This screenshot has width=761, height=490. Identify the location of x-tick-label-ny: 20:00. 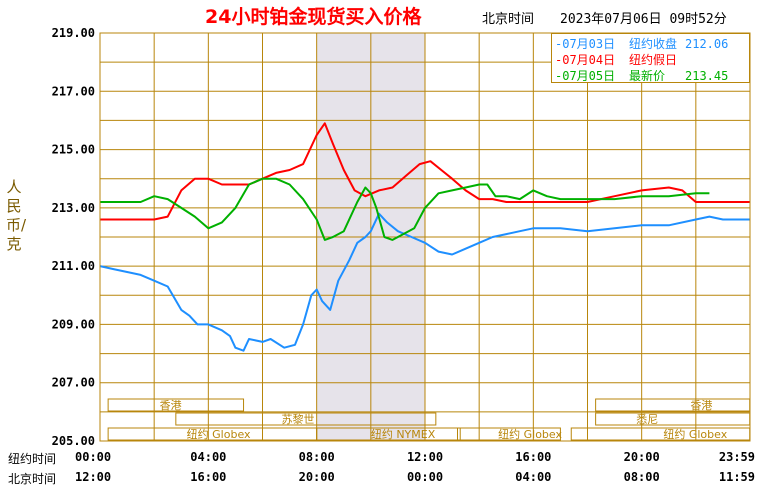
(642, 457).